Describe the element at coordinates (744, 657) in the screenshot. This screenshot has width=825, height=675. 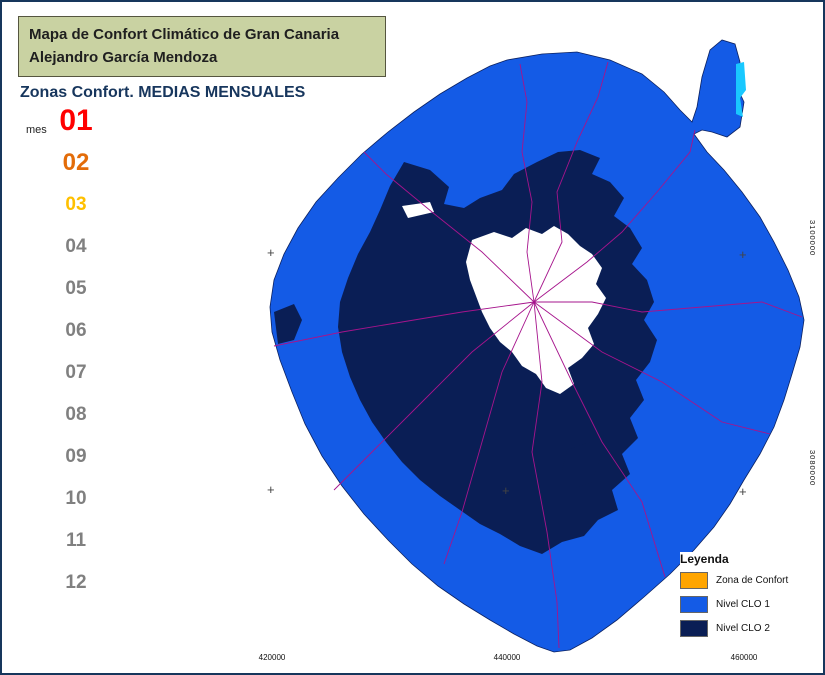
I see `x-coordinate-label: 460000` at that location.